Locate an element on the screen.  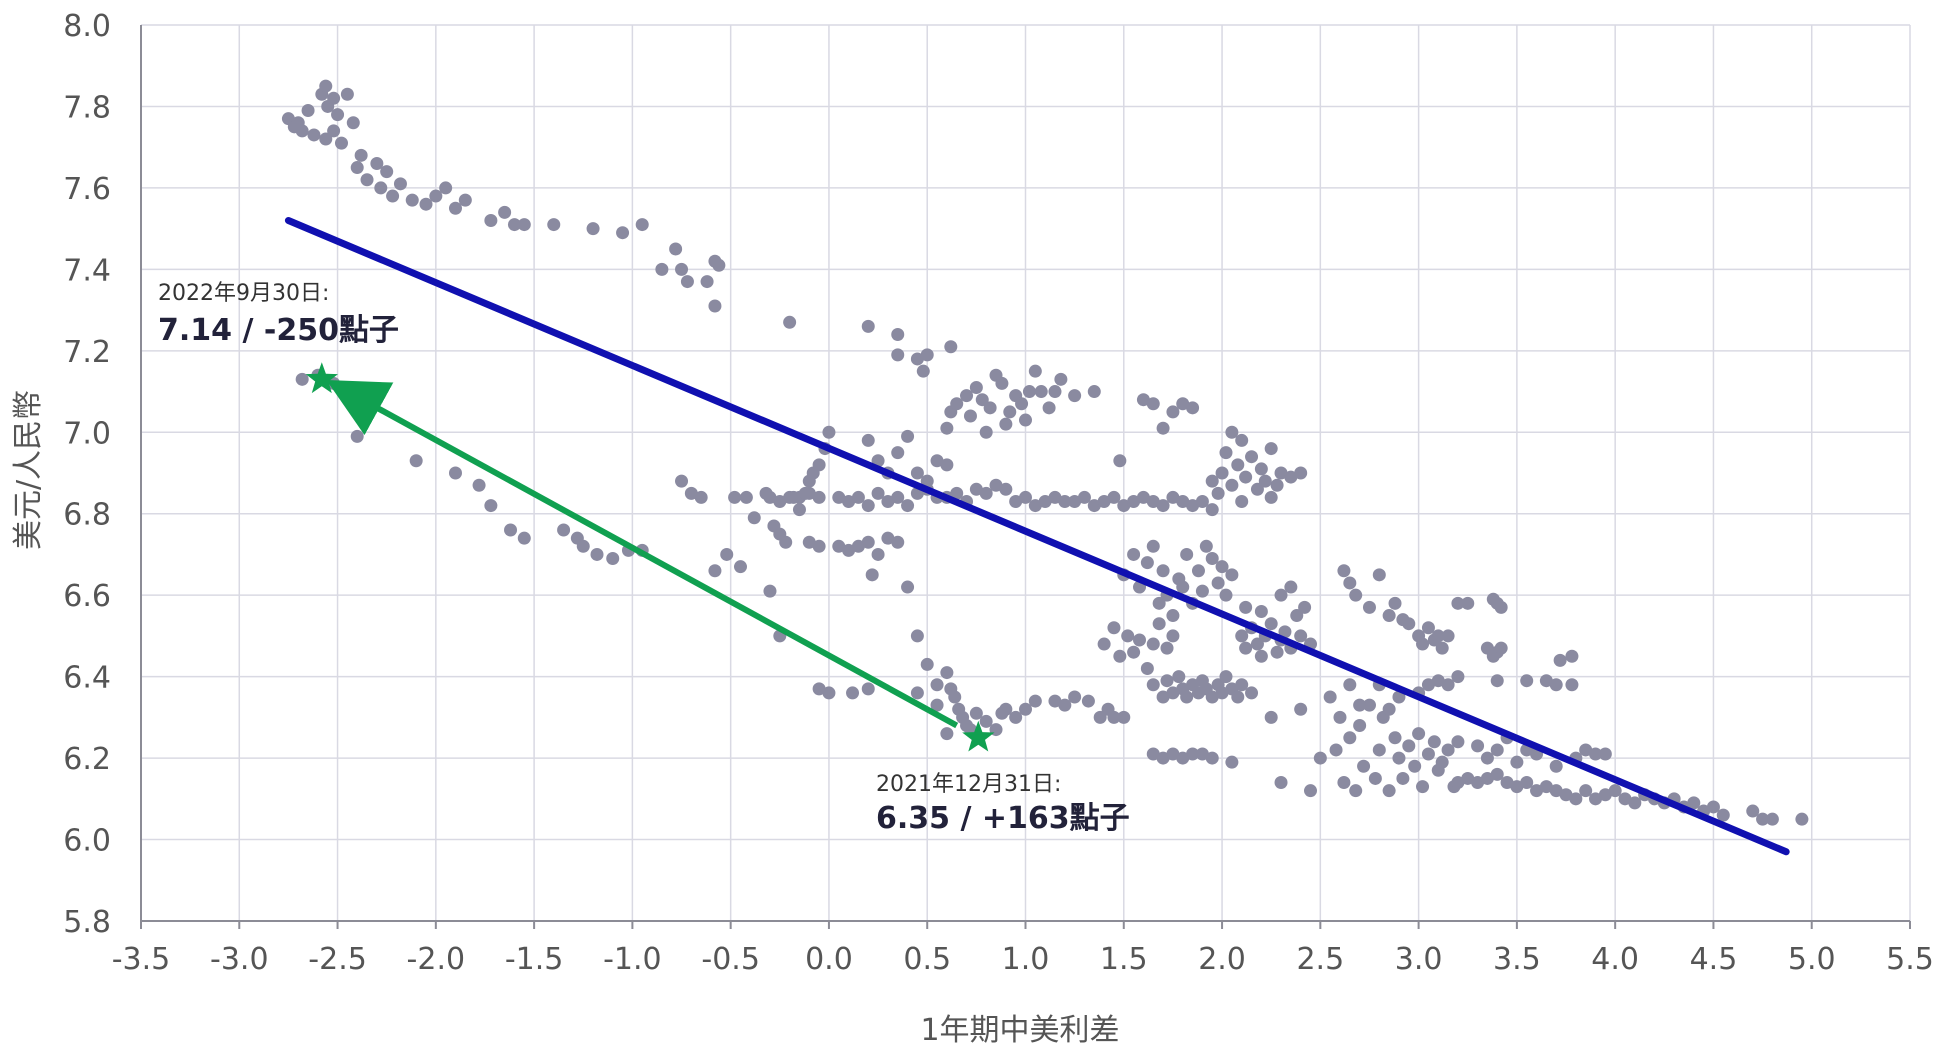
x-tick-label: 0.0 is located at coordinates (829, 959).